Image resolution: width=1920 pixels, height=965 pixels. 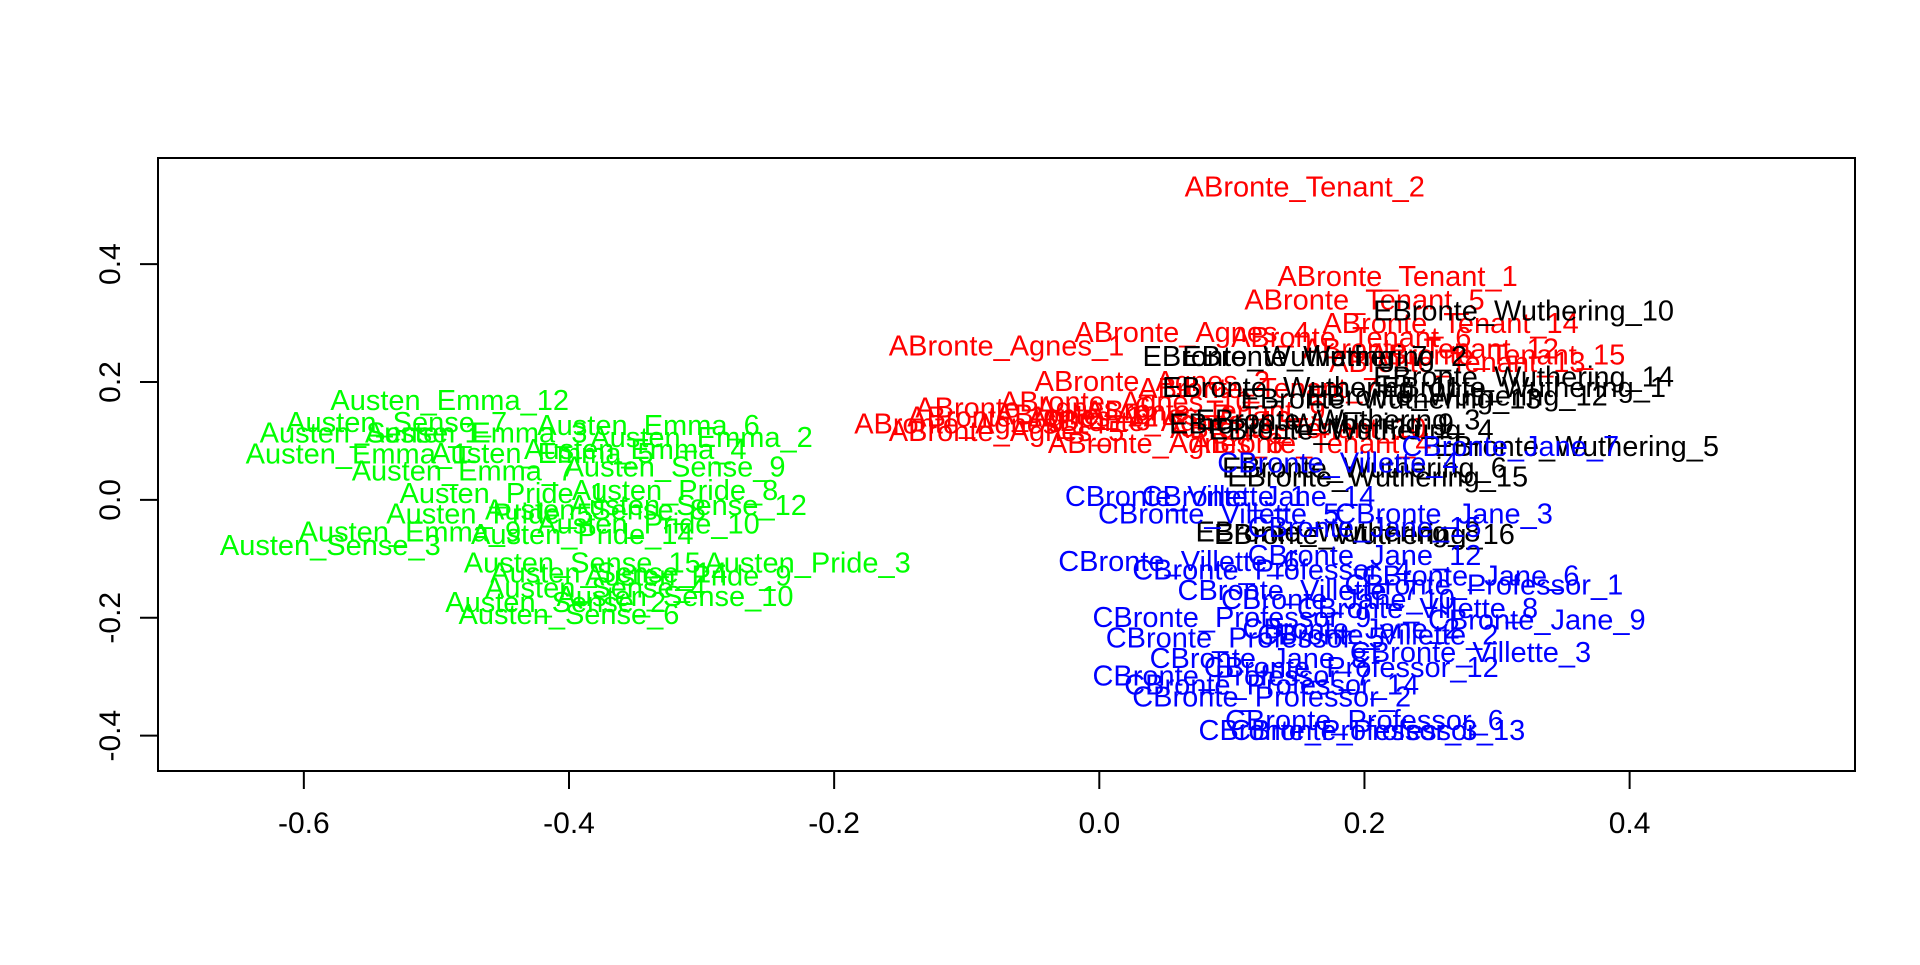 I want to click on point-label: ABronte_Tenant_14, so click(x=1450, y=324).